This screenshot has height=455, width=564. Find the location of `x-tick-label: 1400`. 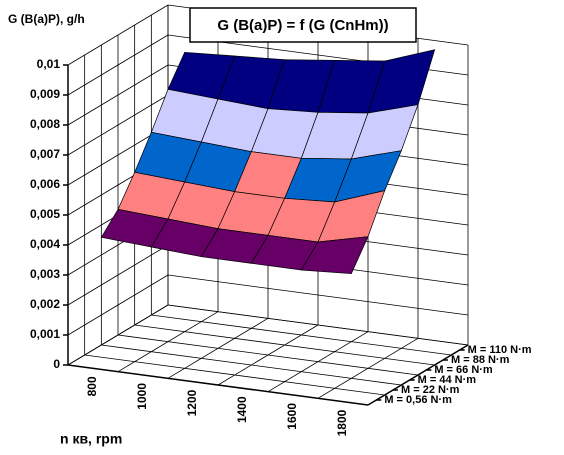

x-tick-label: 1400 is located at coordinates (242, 409).